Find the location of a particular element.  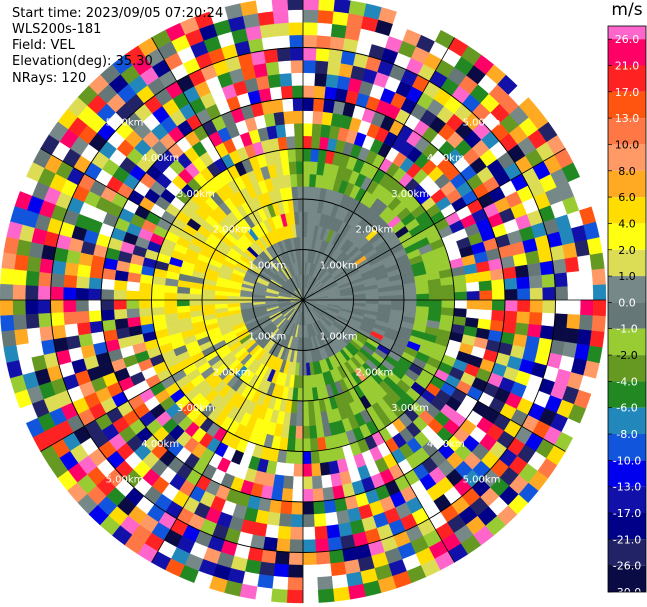

colorbar-tick-label: -1.0 is located at coordinates (626, 329).